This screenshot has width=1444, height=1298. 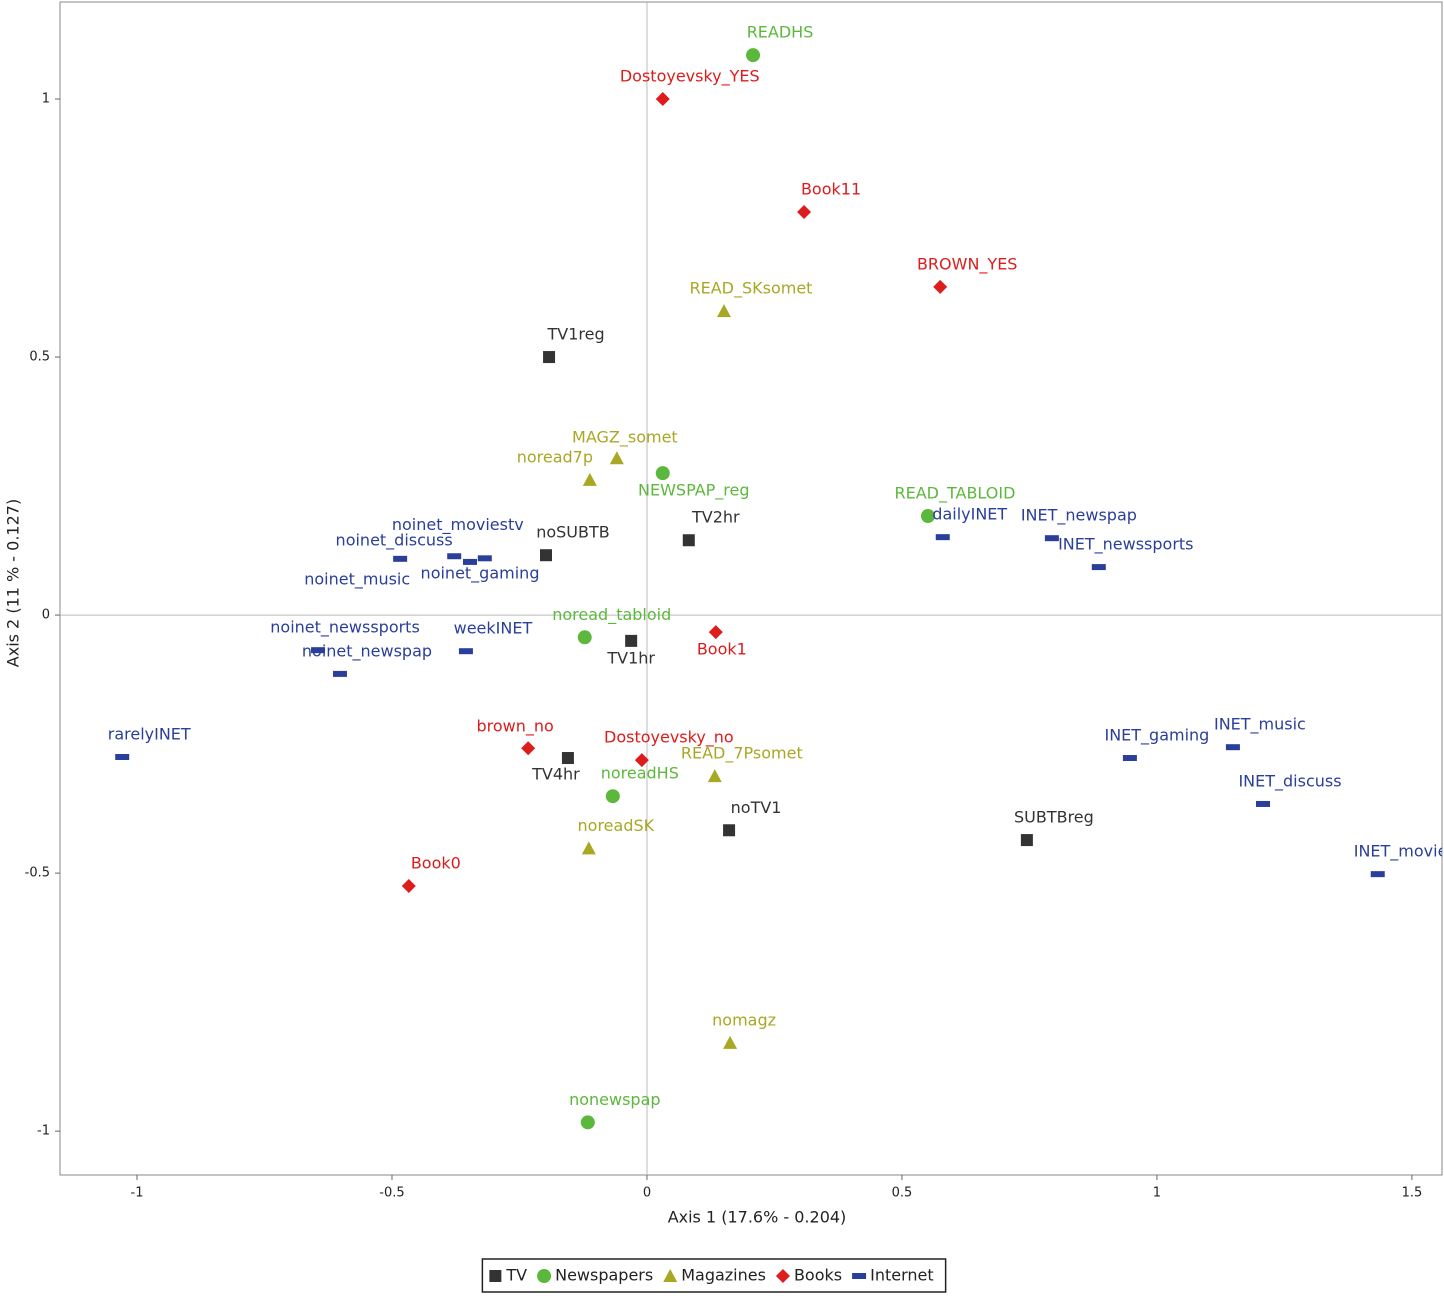 What do you see at coordinates (1260, 725) in the screenshot?
I see `point-label: INET_music` at bounding box center [1260, 725].